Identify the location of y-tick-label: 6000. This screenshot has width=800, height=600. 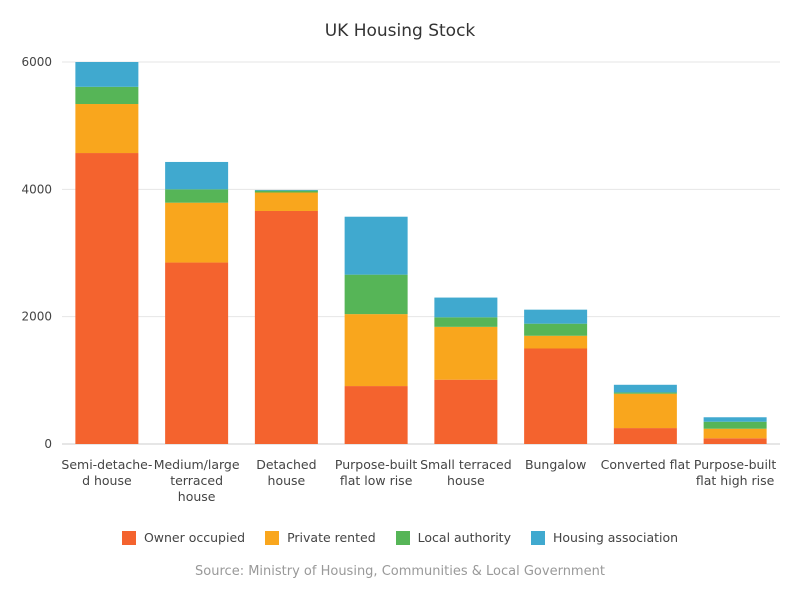
(36, 62).